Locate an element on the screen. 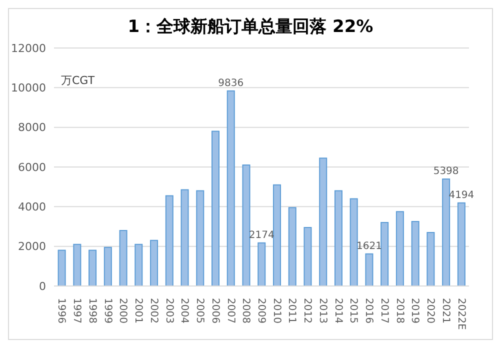  x-tick-label: 1998 is located at coordinates (92, 311).